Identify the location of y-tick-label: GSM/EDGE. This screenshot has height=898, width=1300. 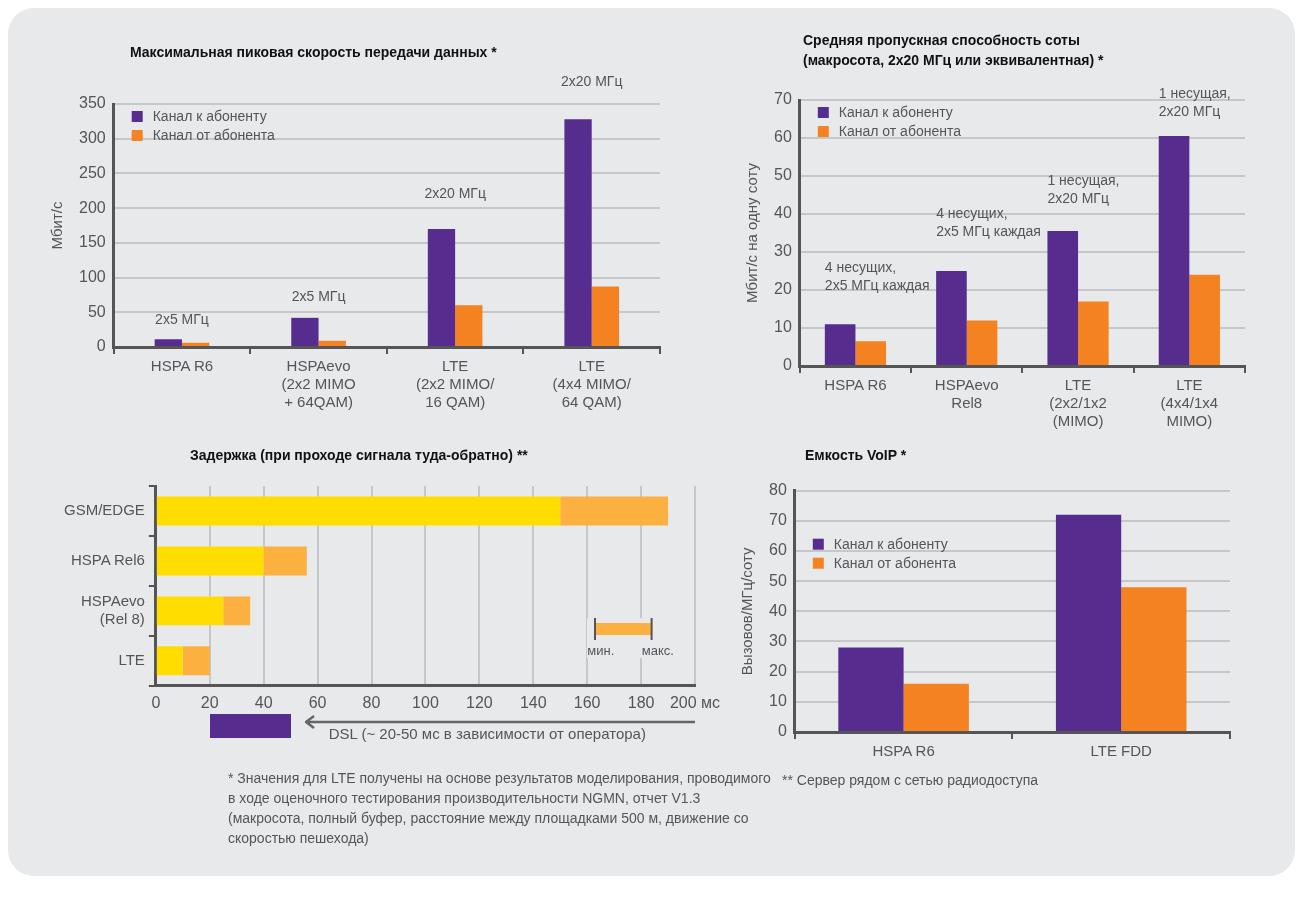
(104, 510).